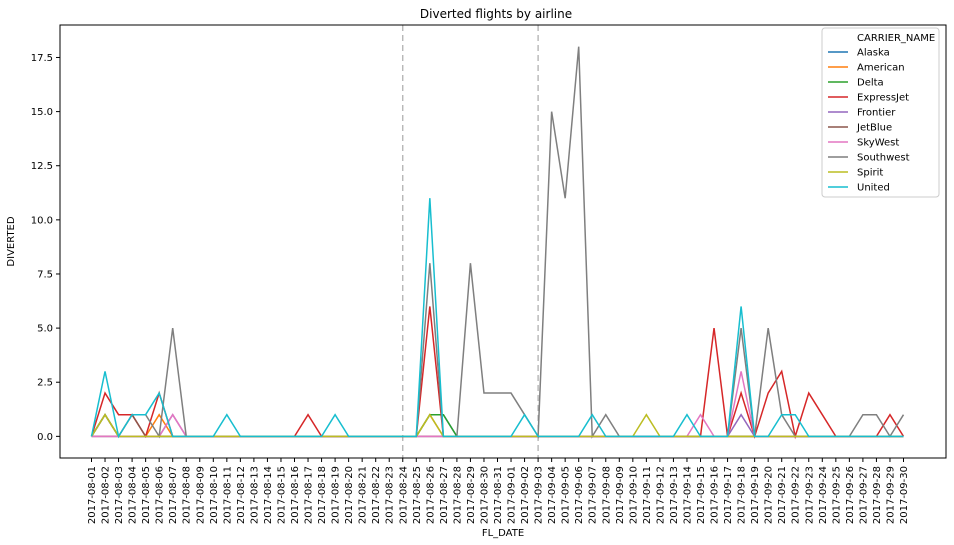 This screenshot has width=954, height=545. Describe the element at coordinates (214, 495) in the screenshot. I see `x-tick-label: 2017-08-10` at that location.